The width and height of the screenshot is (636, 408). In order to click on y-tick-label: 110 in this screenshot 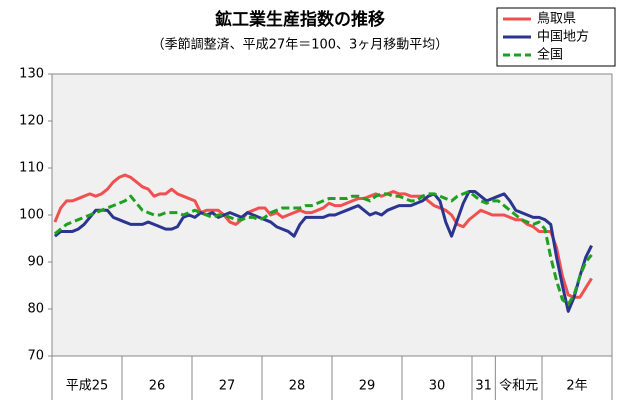, I will do `click(31, 168)`.